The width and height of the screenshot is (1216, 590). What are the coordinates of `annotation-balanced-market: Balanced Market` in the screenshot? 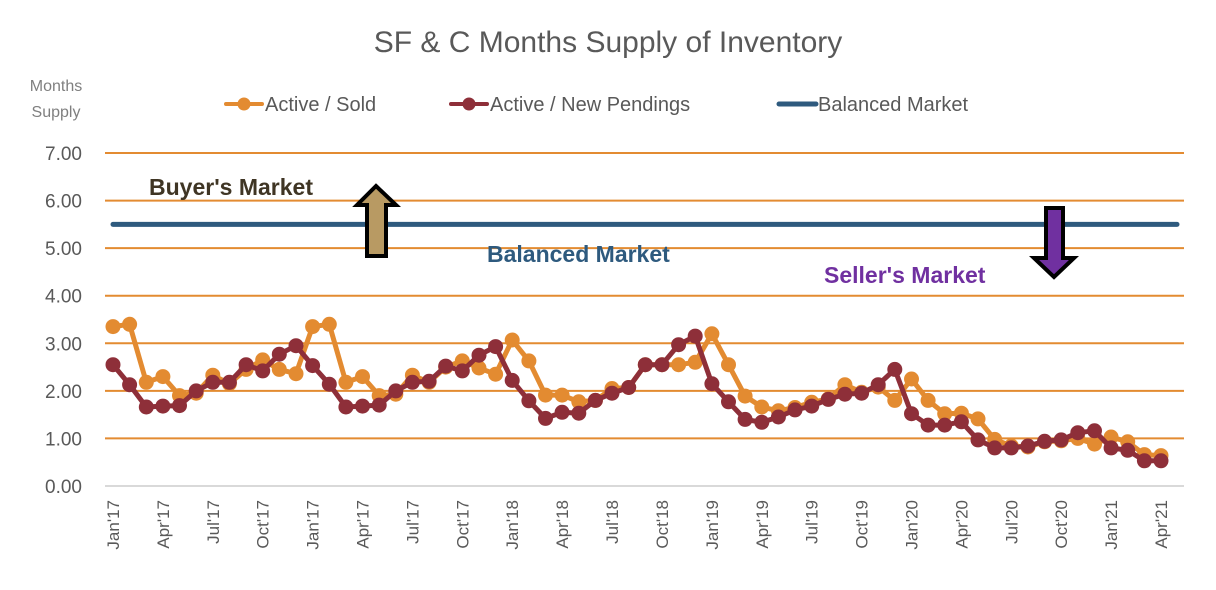 It's located at (578, 254).